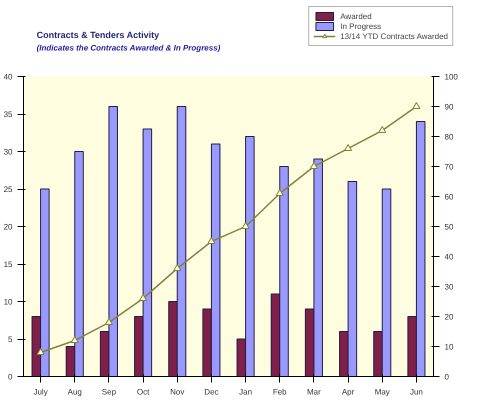  Describe the element at coordinates (75, 392) in the screenshot. I see `x-tick-label: Aug` at that location.